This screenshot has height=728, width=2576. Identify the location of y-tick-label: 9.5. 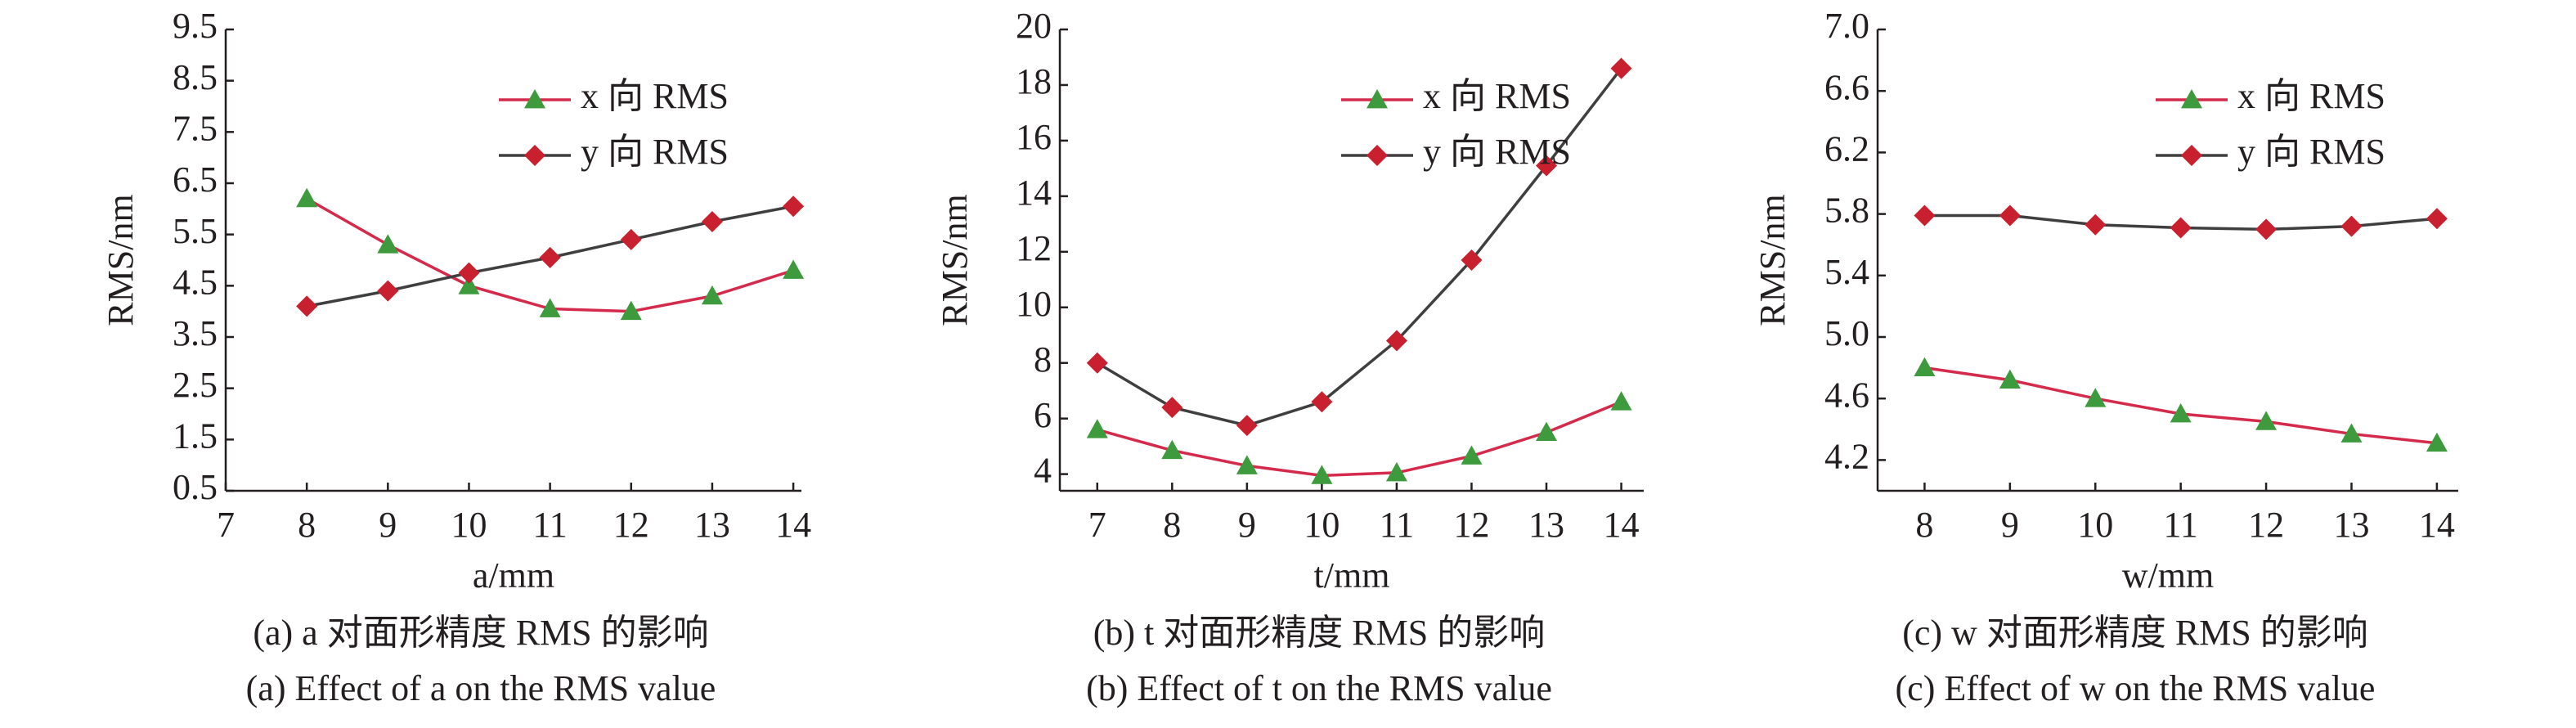
(195, 26).